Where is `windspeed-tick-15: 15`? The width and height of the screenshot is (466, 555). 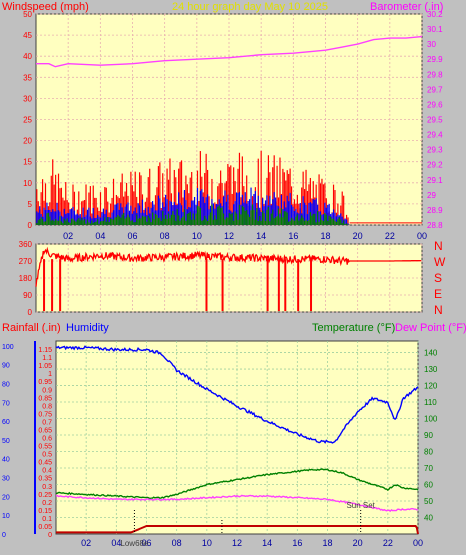 windspeed-tick-15: 15 is located at coordinates (27, 162).